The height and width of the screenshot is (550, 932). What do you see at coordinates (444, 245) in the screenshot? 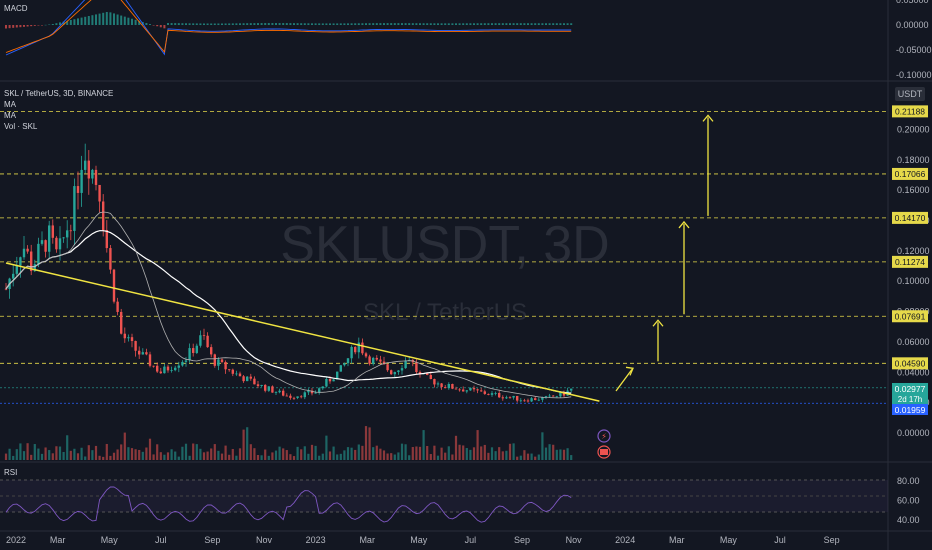
I see `watermark-ticker: SKLUSDT, 3D` at bounding box center [444, 245].